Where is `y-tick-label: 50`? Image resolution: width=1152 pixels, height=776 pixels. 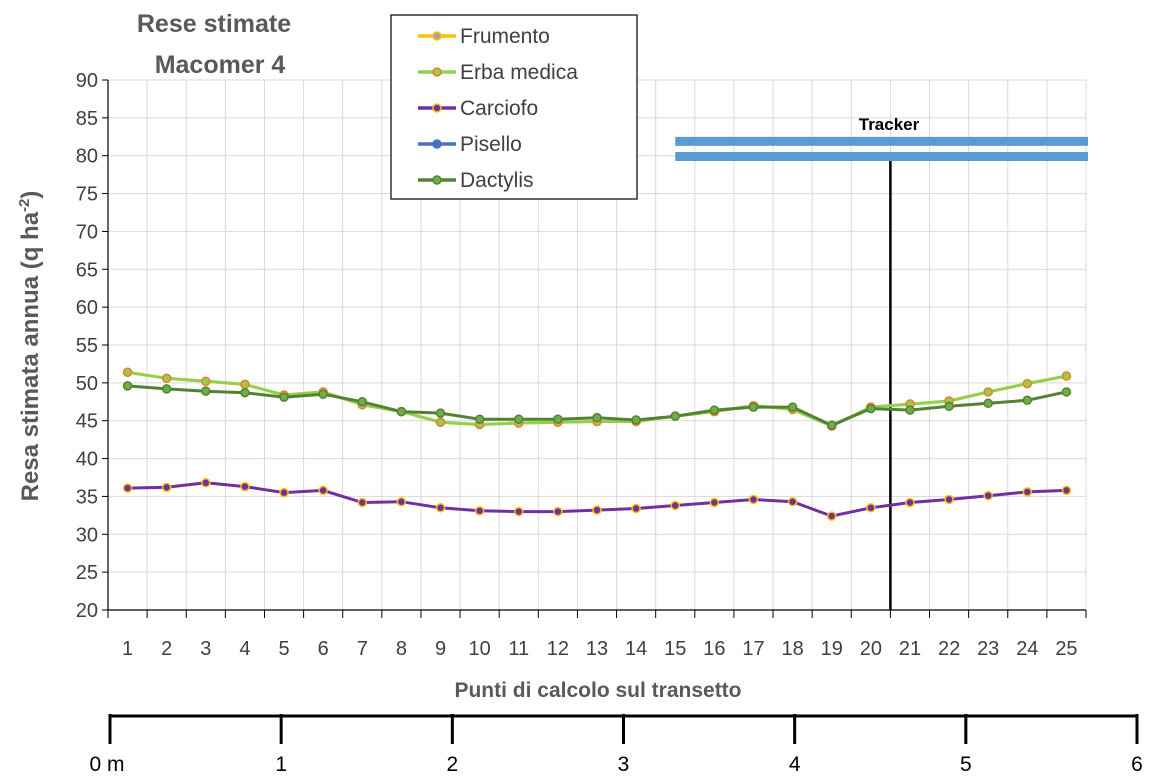
y-tick-label: 50 is located at coordinates (87, 384).